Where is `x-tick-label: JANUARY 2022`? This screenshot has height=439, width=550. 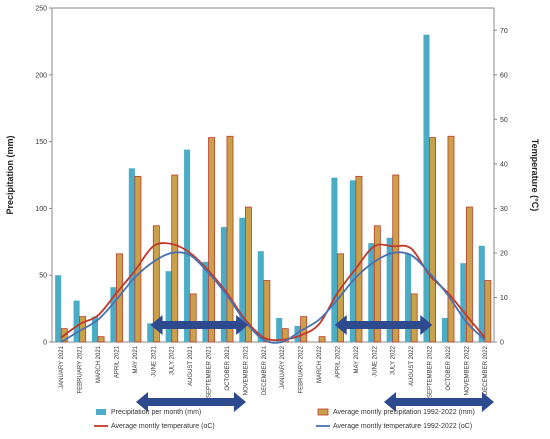 x-tick-label: JANUARY 2022 is located at coordinates (283, 366).